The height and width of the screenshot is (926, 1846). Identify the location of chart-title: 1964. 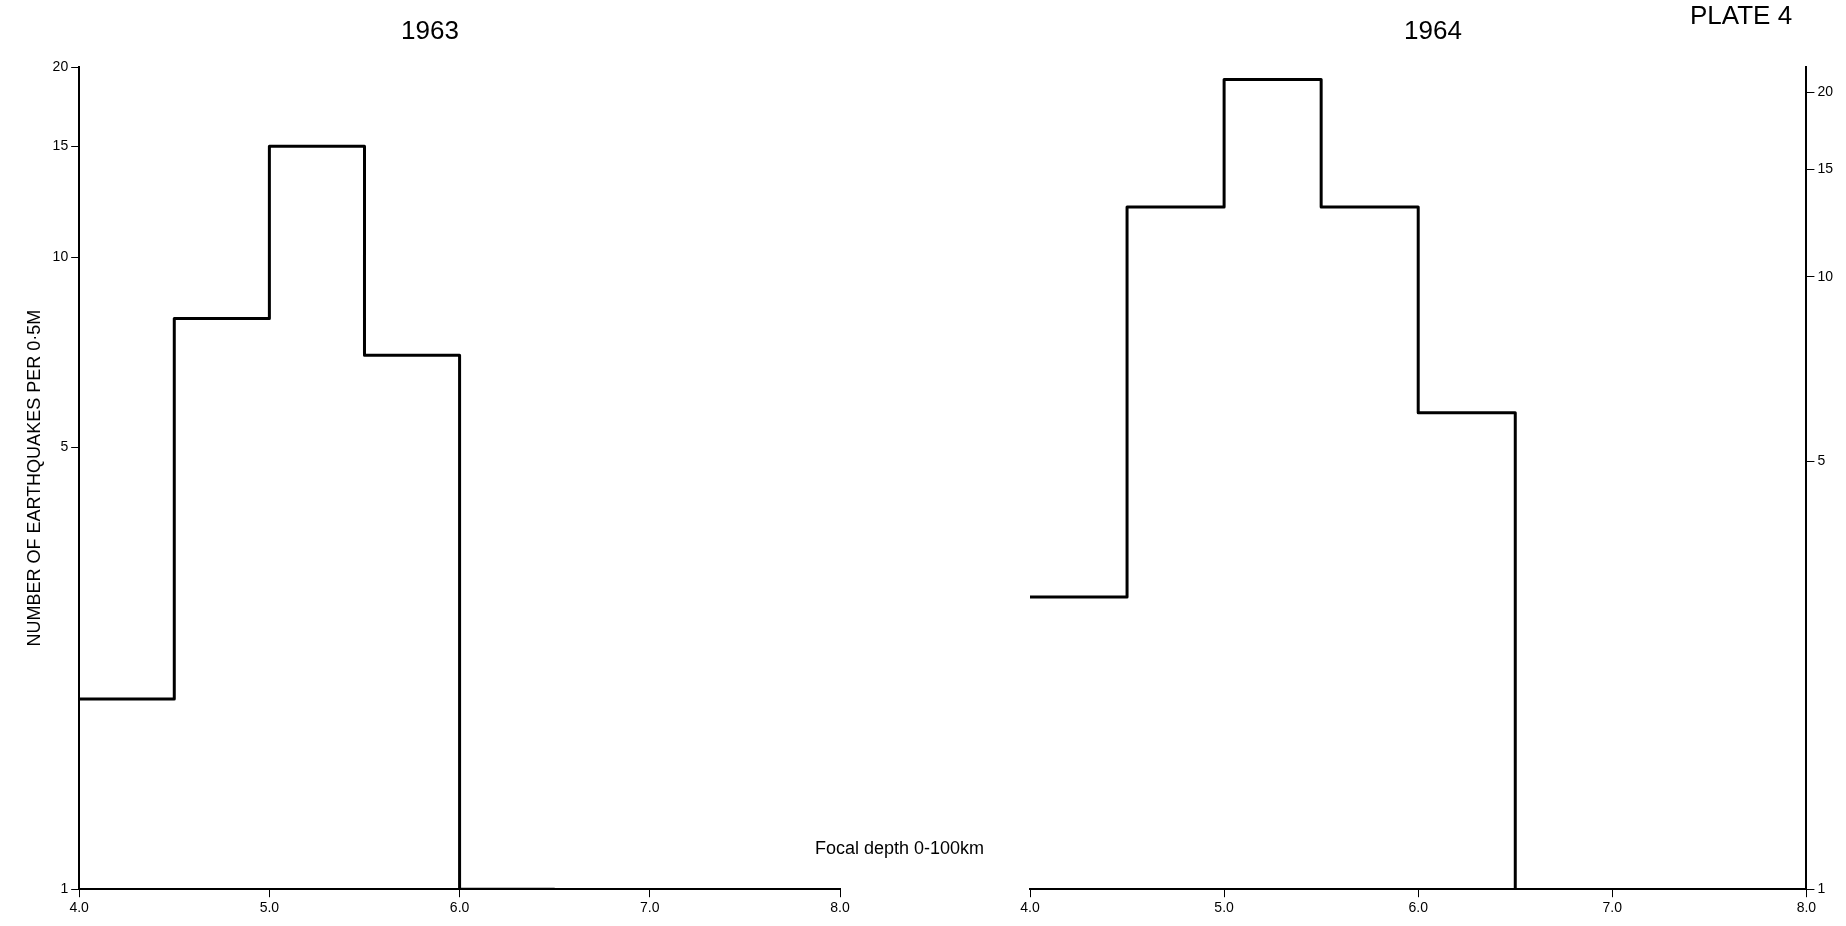
(1433, 29).